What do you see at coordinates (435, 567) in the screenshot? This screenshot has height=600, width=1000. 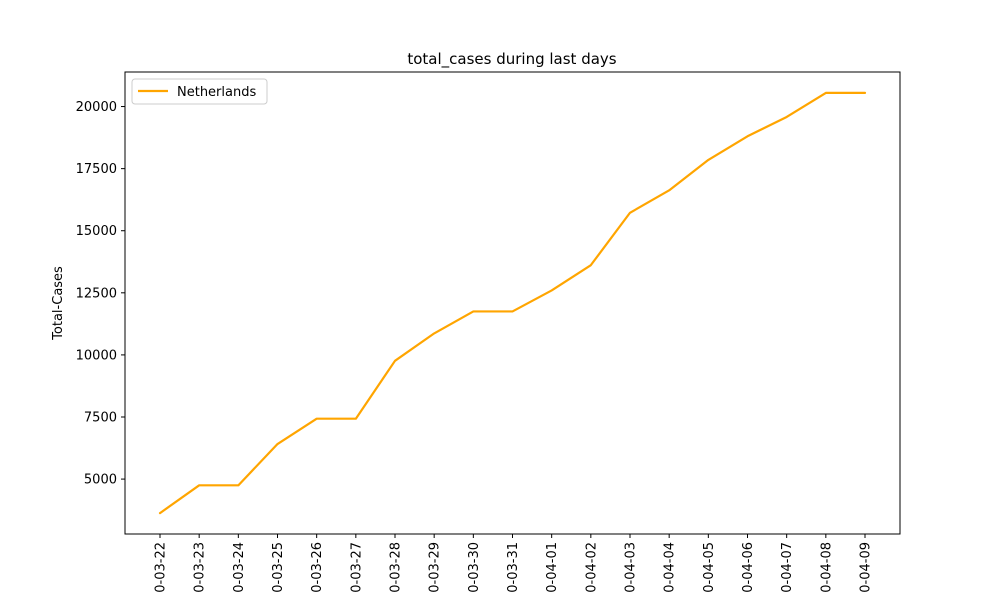 I see `x-tick-label: 0-03-29` at bounding box center [435, 567].